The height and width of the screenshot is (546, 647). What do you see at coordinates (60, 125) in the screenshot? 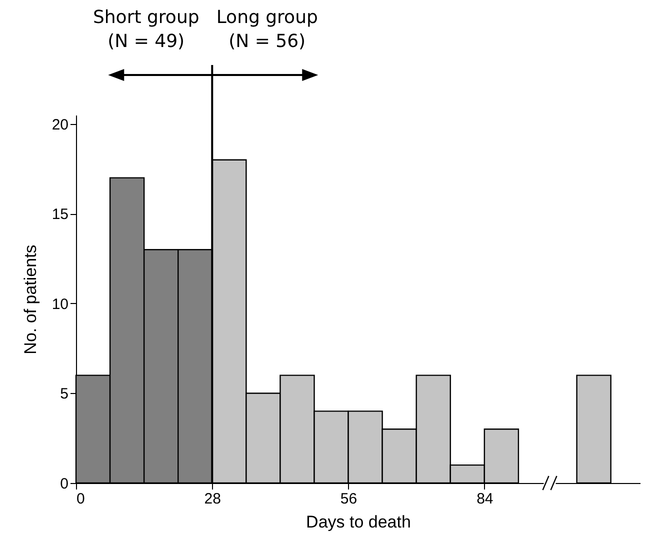
I see `y-tick-label: 20` at bounding box center [60, 125].